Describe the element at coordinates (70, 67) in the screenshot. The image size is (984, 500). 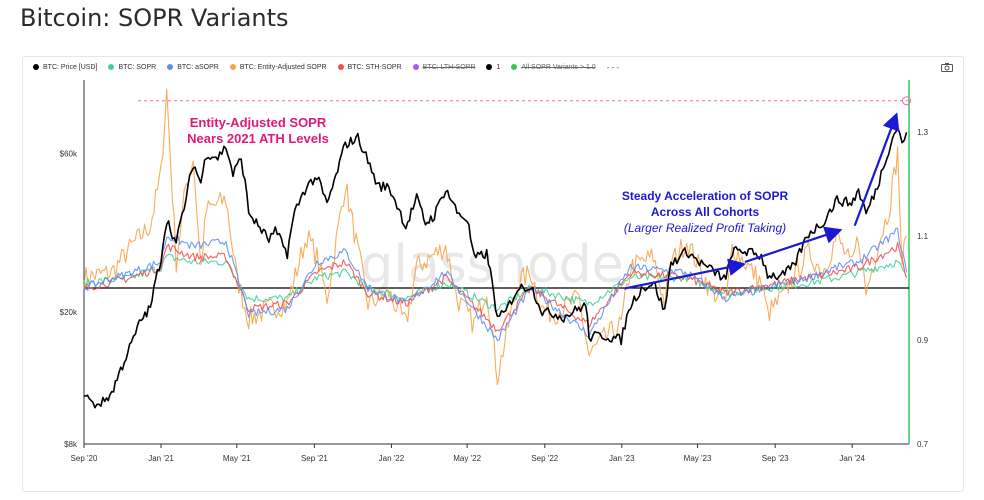
I see `legend-label: BTC: Price [USD]` at that location.